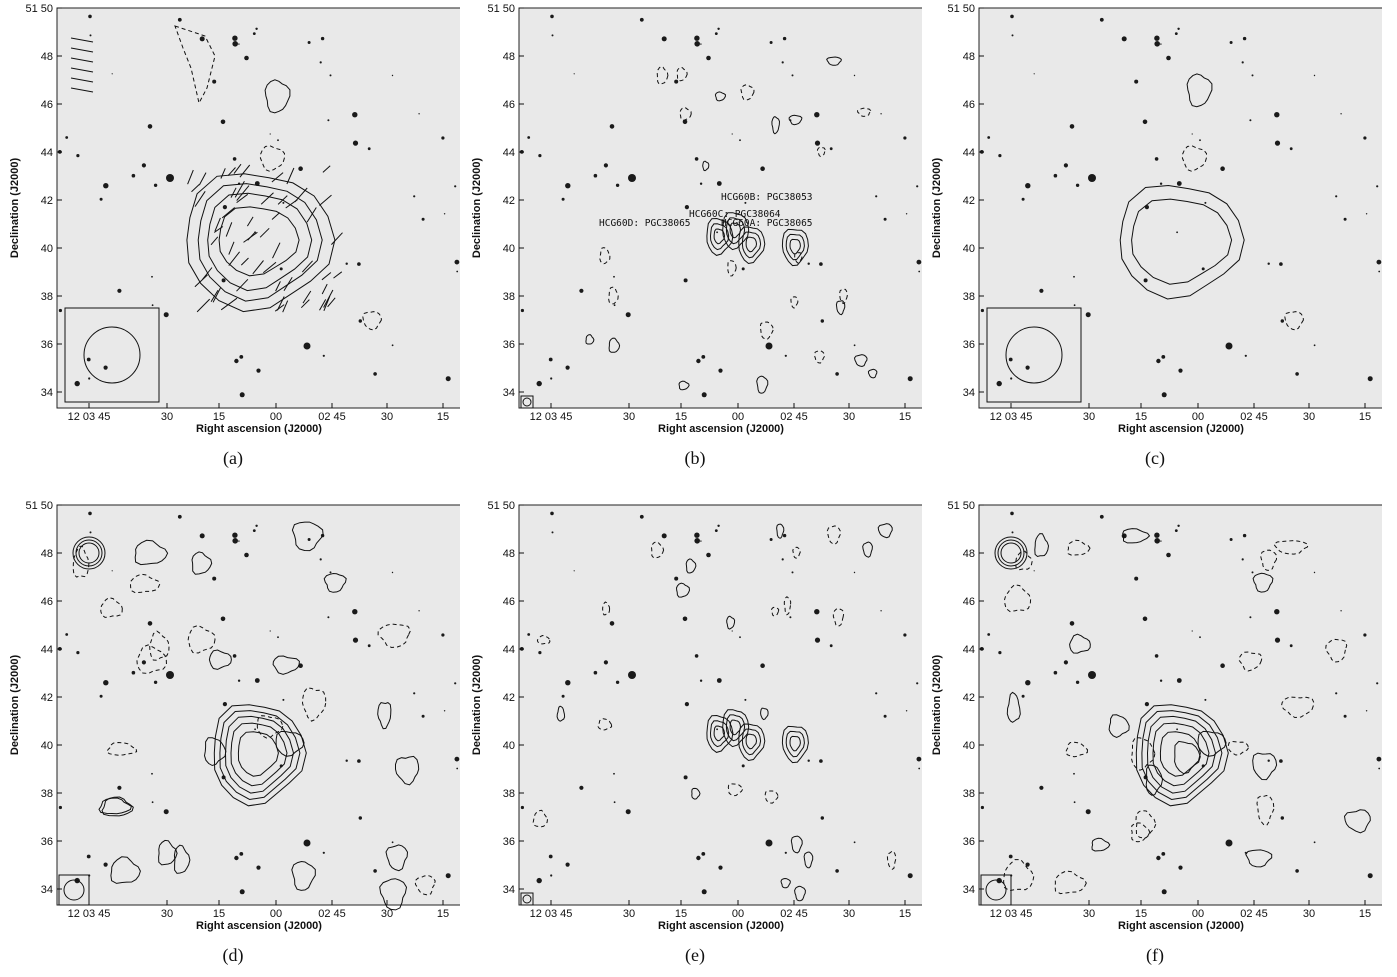 This screenshot has height=977, width=1397. I want to click on galaxy-label: HCG60D: PGC38065, so click(645, 223).